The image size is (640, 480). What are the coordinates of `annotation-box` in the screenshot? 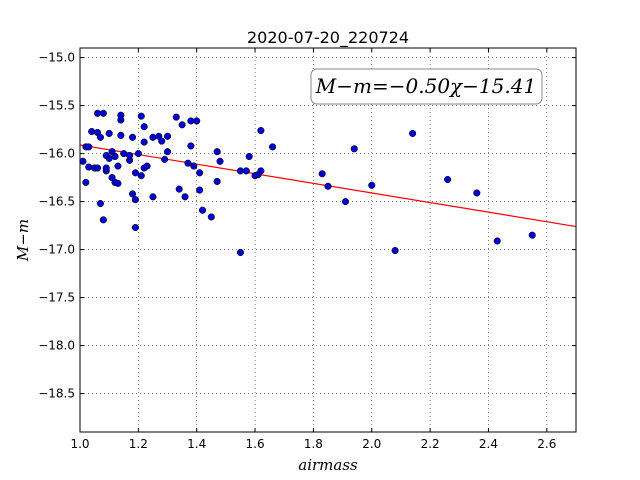 It's located at (426, 86).